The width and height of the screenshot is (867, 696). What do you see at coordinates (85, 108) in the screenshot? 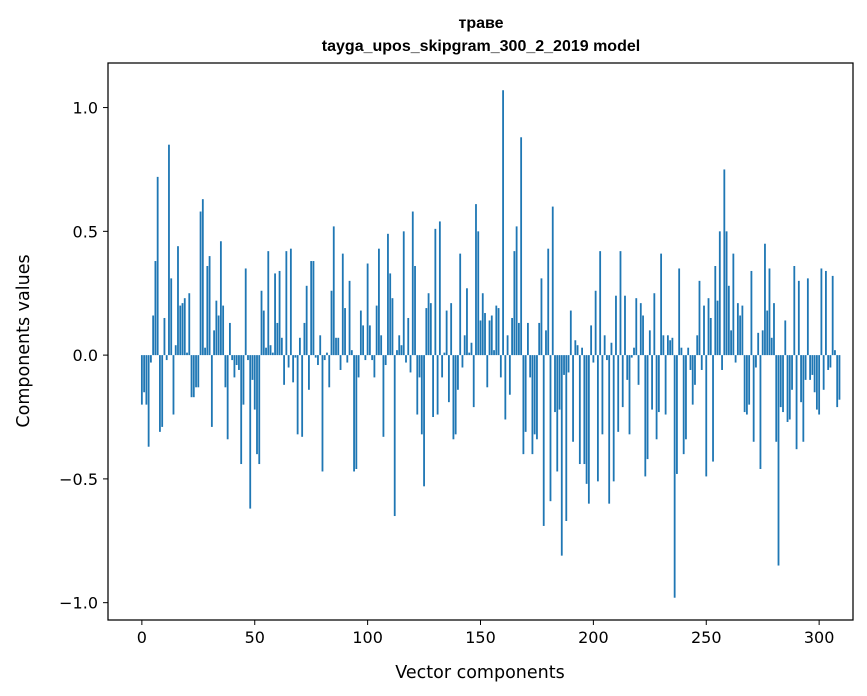
I see `y-tick-label: 1.0` at bounding box center [85, 108].